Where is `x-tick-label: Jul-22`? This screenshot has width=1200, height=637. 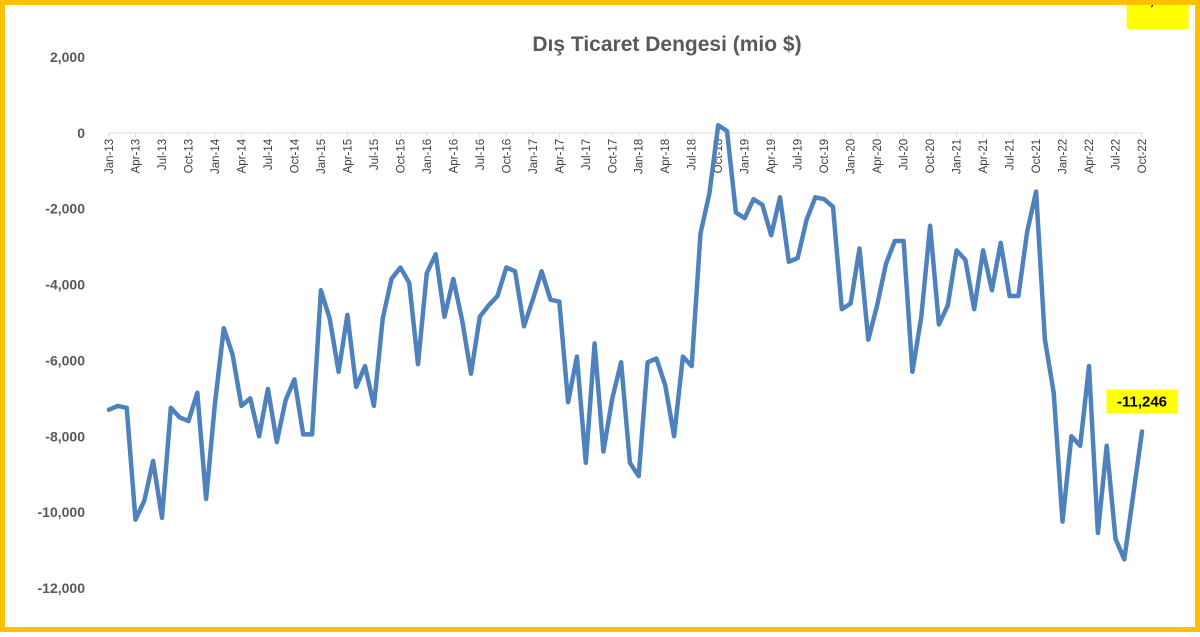 x-tick-label: Jul-22 is located at coordinates (1117, 154).